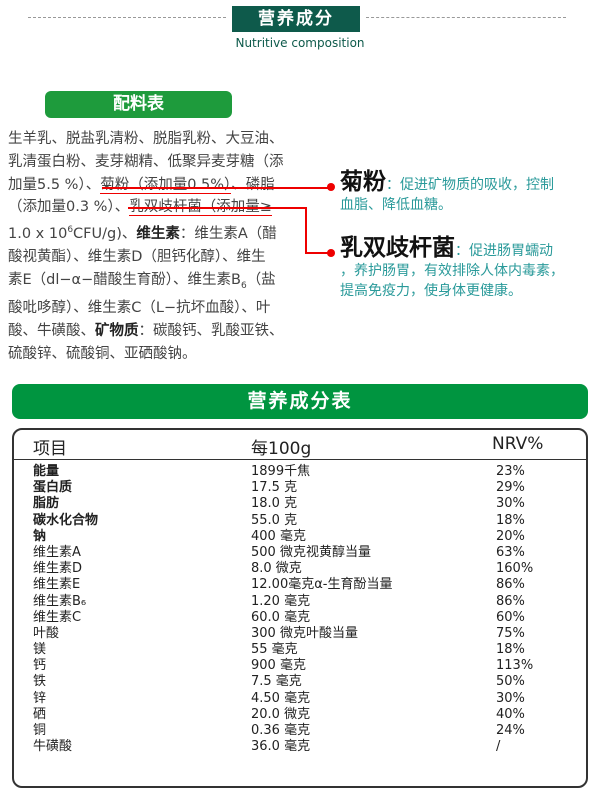 The width and height of the screenshot is (600, 788). Describe the element at coordinates (138, 104) in the screenshot. I see `ingredients-banner: 配料表` at that location.